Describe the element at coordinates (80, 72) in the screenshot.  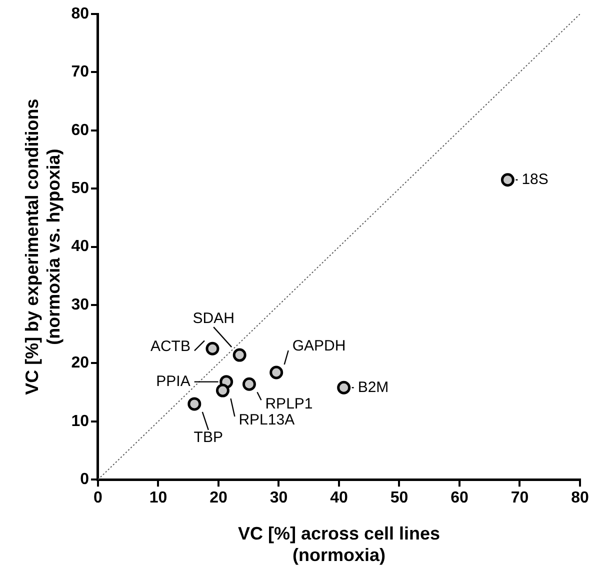
I see `y-tick-label: 70` at that location.